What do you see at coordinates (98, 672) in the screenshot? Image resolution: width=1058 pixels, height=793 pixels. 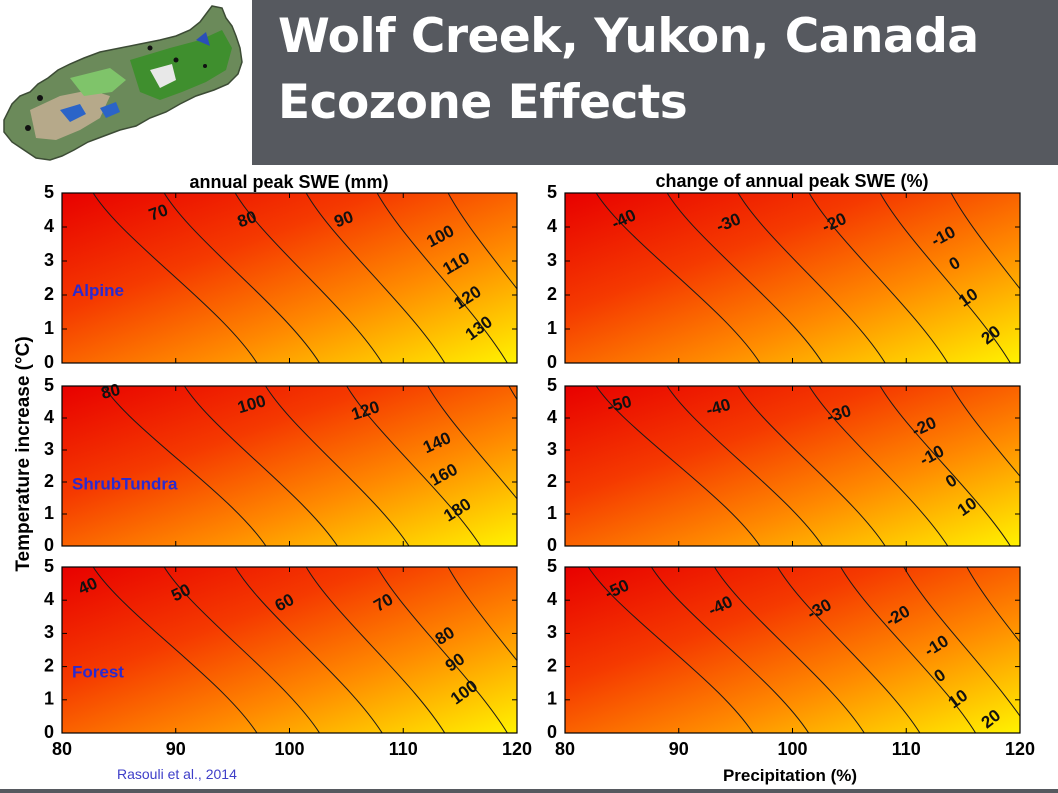 I see `zone-label-forest: Forest` at bounding box center [98, 672].